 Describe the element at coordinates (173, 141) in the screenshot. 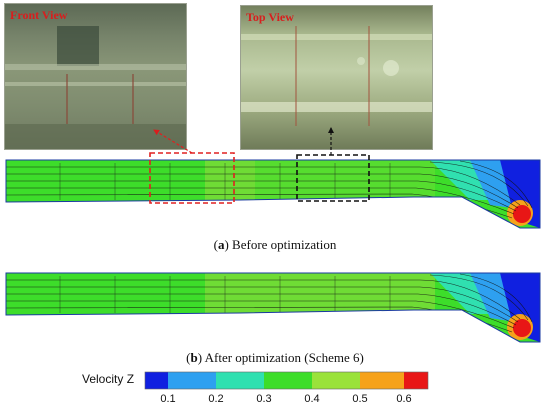

I see `front-view-arrow` at that location.